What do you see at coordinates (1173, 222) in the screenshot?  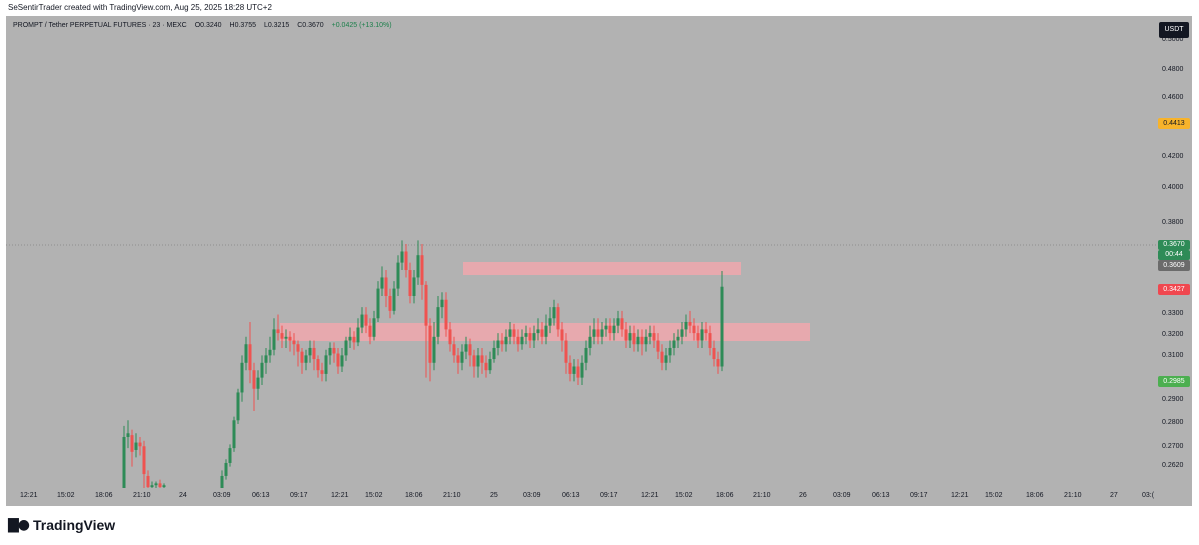 I see `price-tick: 0.3800` at bounding box center [1173, 222].